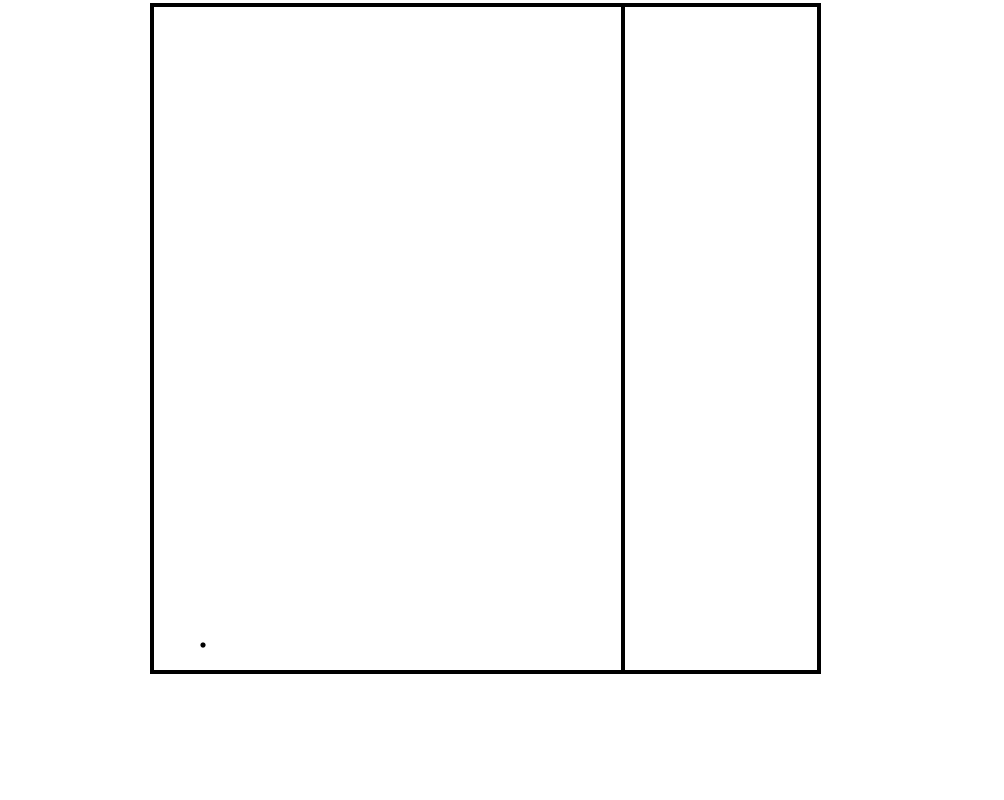 The width and height of the screenshot is (1004, 800). Describe the element at coordinates (203, 645) in the screenshot. I see `stray-speck` at that location.